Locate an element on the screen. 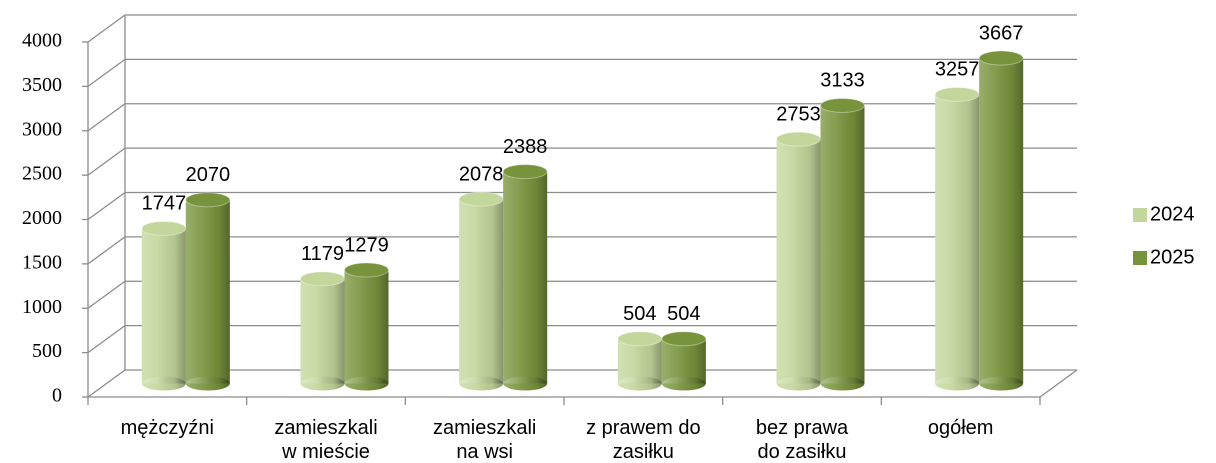  value-label: 2070 is located at coordinates (208, 175).